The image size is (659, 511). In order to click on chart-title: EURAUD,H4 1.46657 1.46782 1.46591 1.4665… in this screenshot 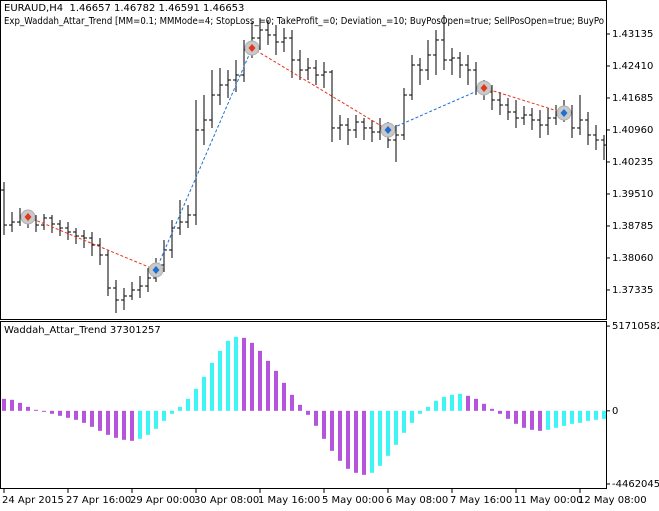, I will do `click(124, 8)`.